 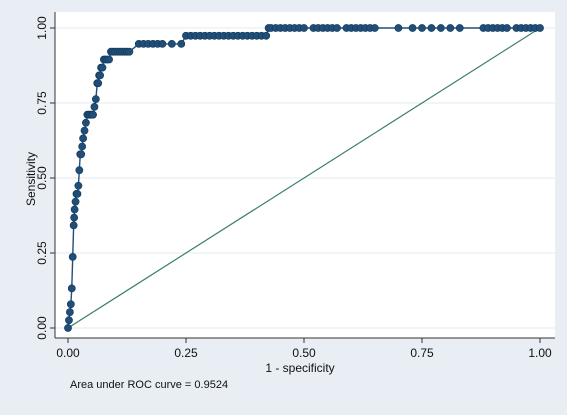 I want to click on y-tick-label-4: 1.00, so click(x=42, y=28).